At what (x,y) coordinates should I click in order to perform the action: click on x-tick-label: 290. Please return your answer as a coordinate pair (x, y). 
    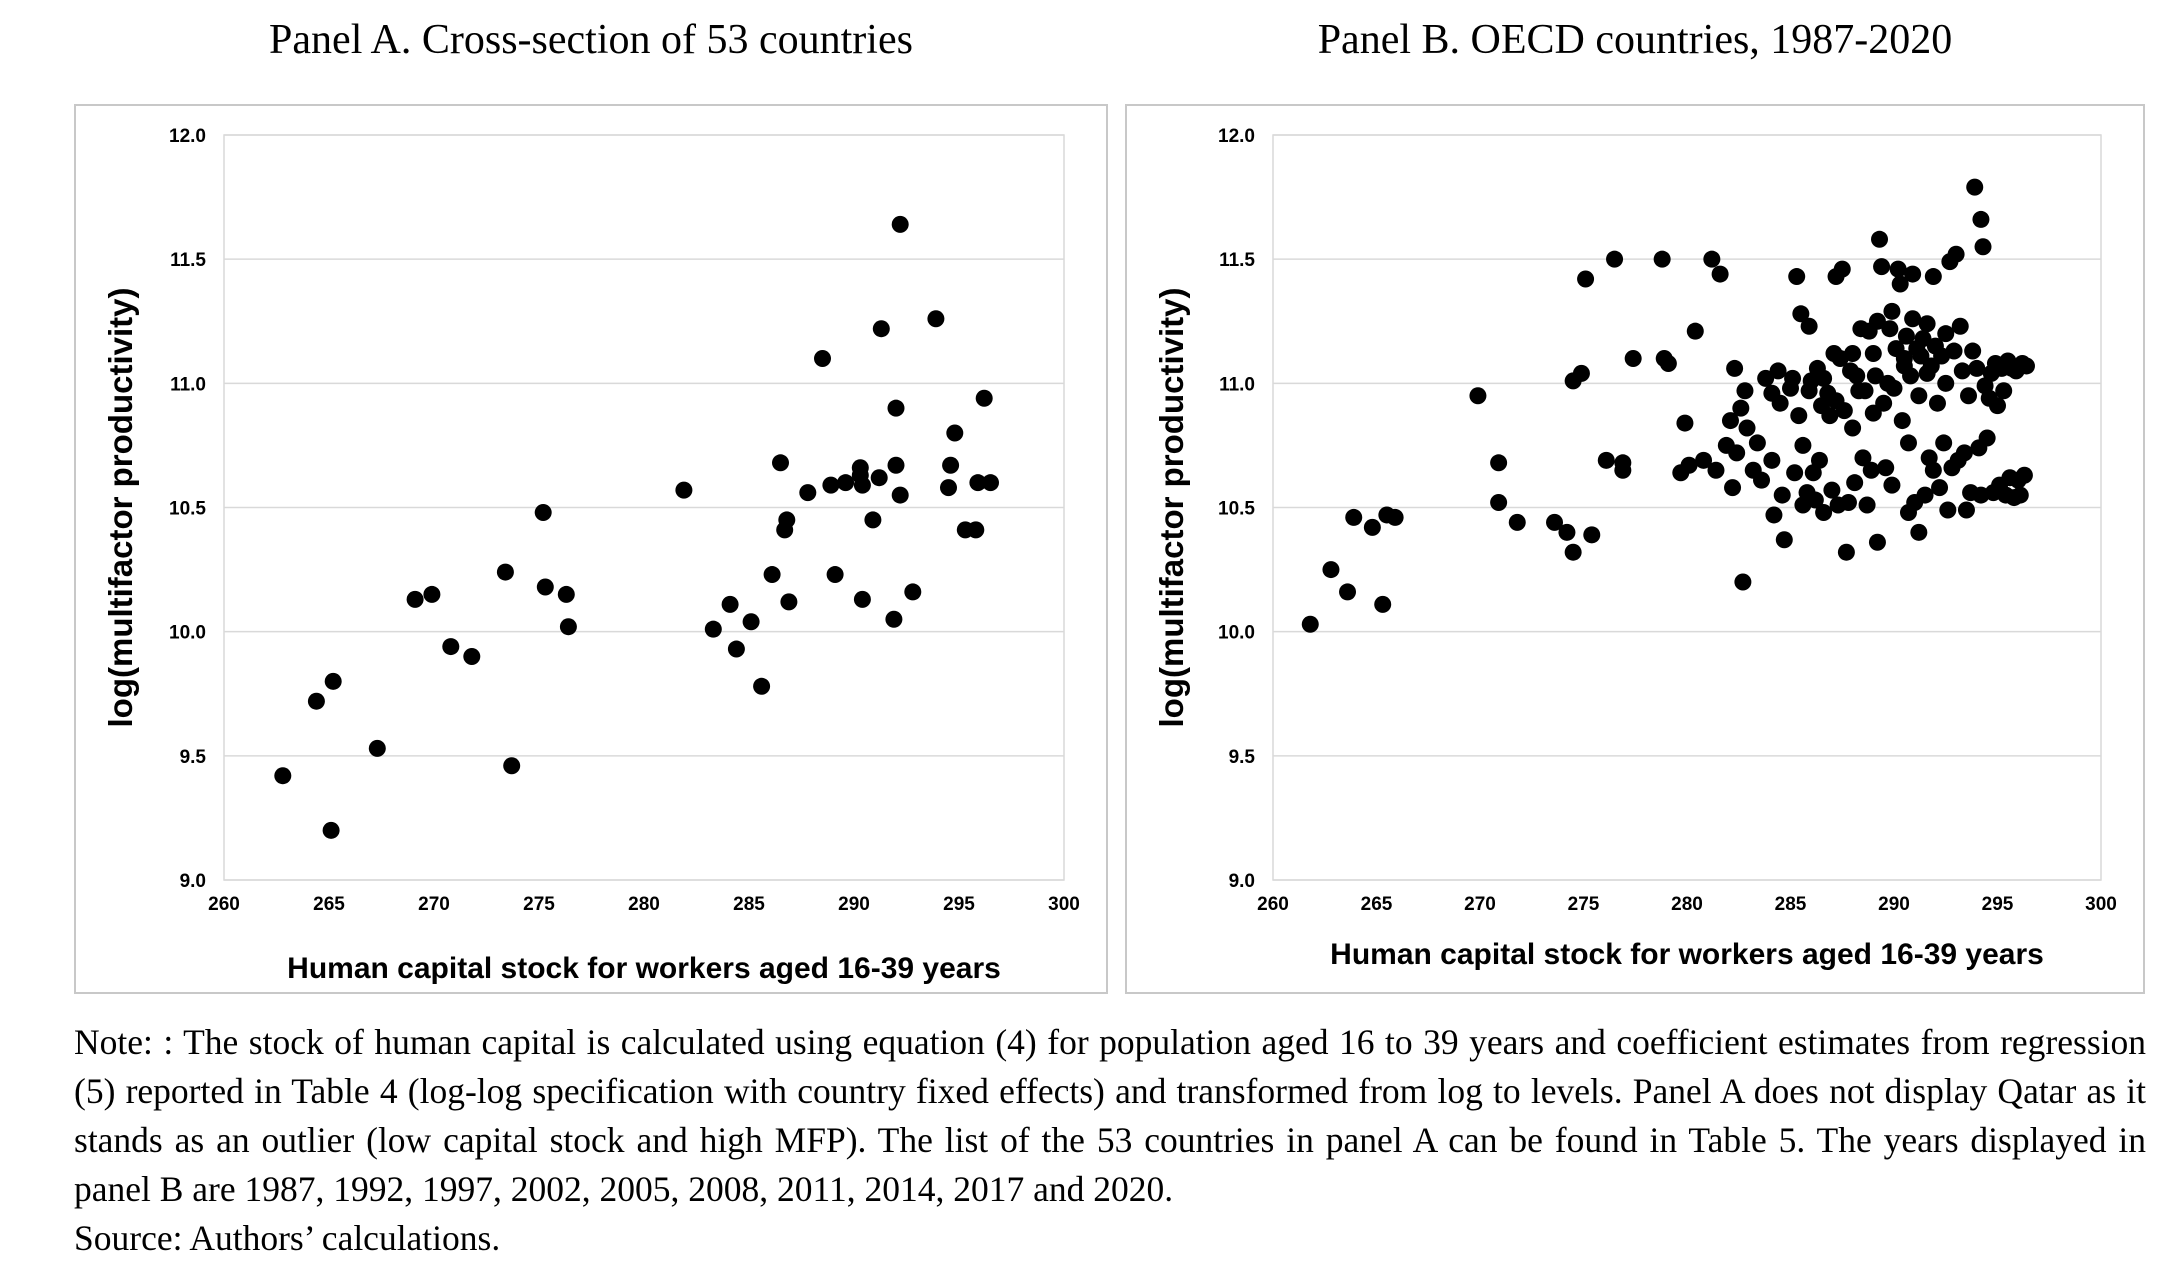
    Looking at the image, I should click on (1894, 904).